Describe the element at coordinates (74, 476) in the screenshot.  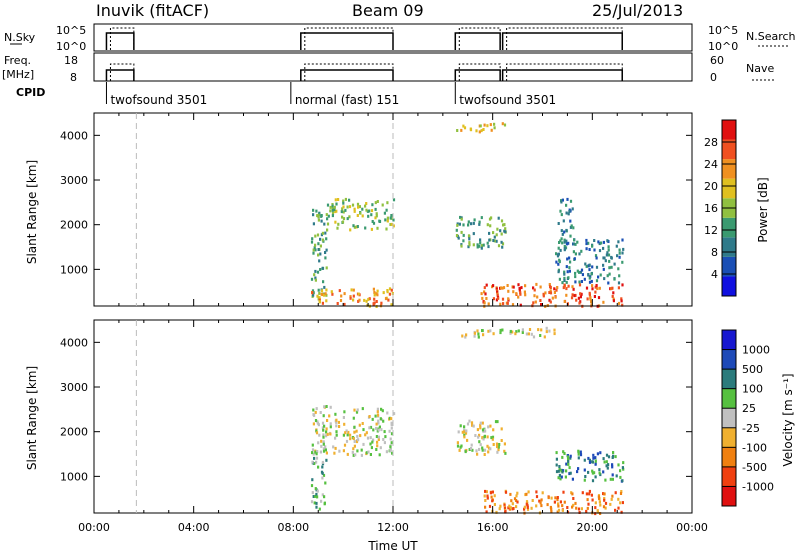
I see `ytick-label-1-0: 1000` at that location.